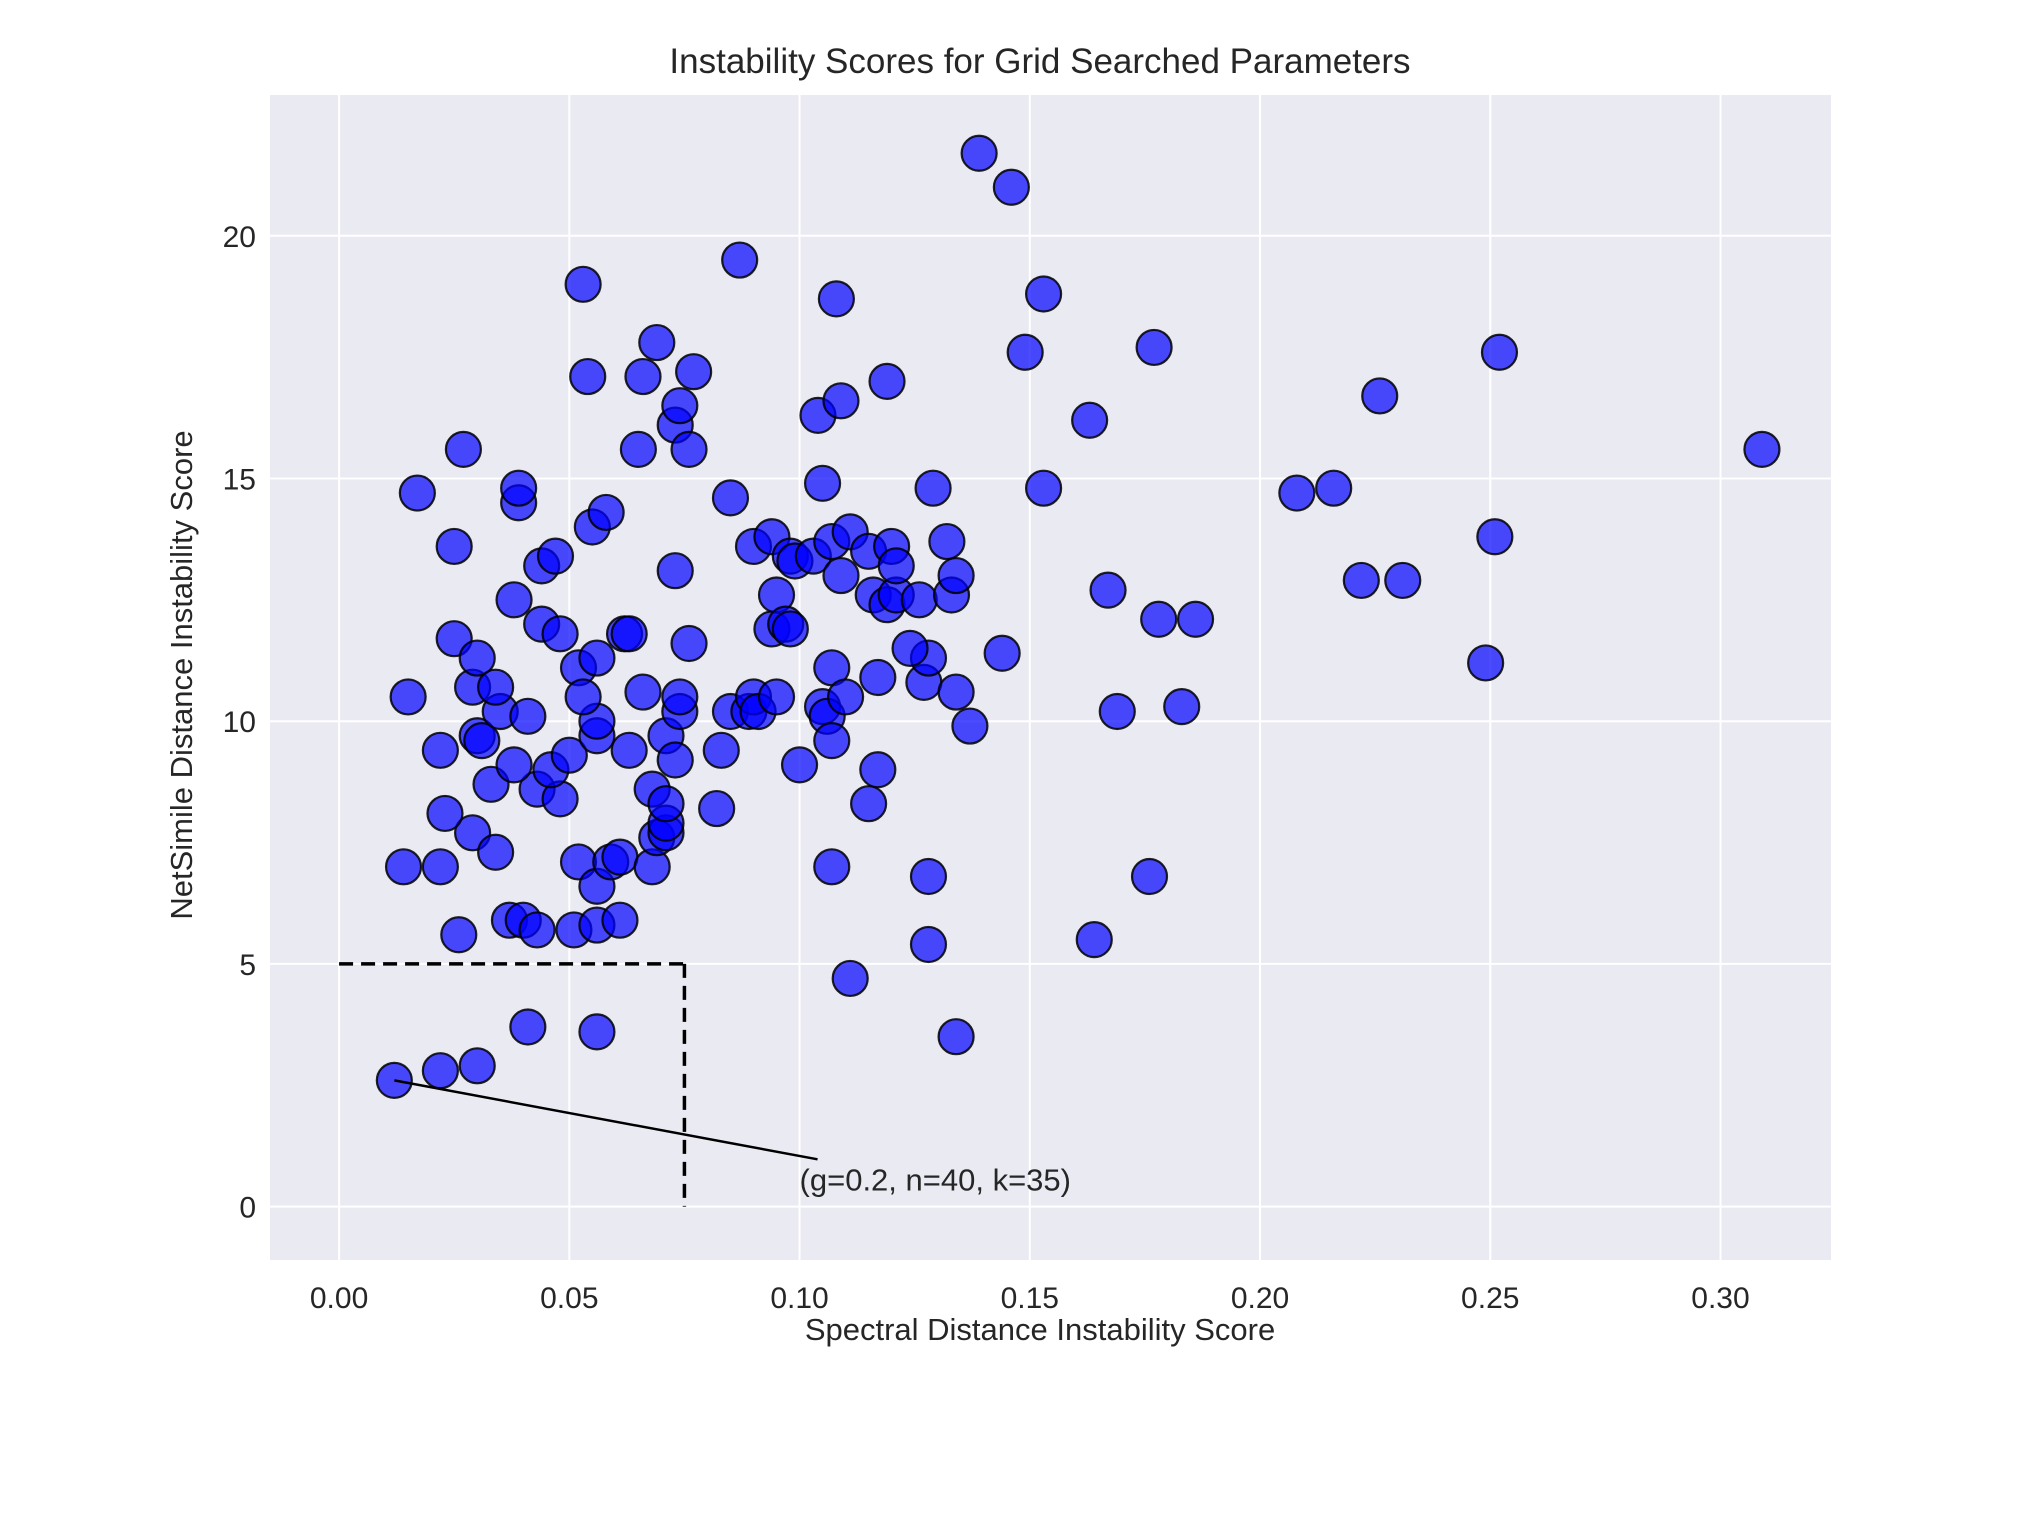  What do you see at coordinates (1040, 1329) in the screenshot?
I see `x-axis-label: Spectral Distance Instability Score` at bounding box center [1040, 1329].